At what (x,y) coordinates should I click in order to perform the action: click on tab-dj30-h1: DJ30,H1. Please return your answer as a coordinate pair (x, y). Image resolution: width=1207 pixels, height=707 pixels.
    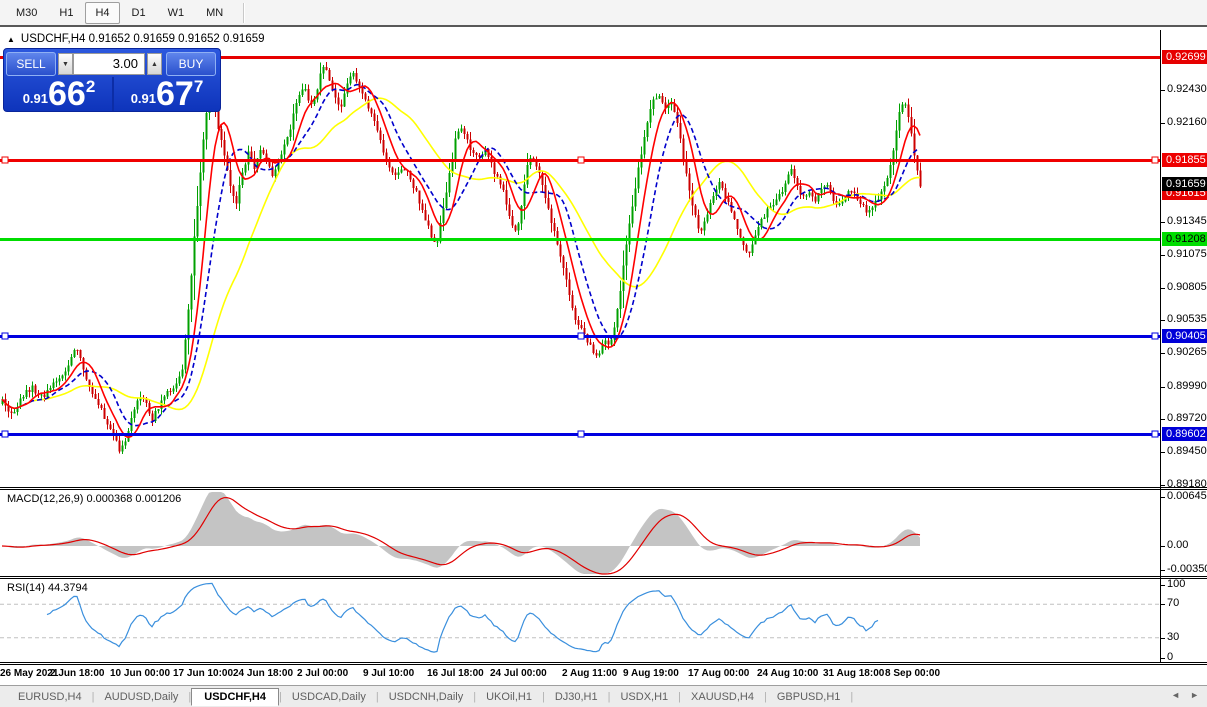
    Looking at the image, I should click on (576, 696).